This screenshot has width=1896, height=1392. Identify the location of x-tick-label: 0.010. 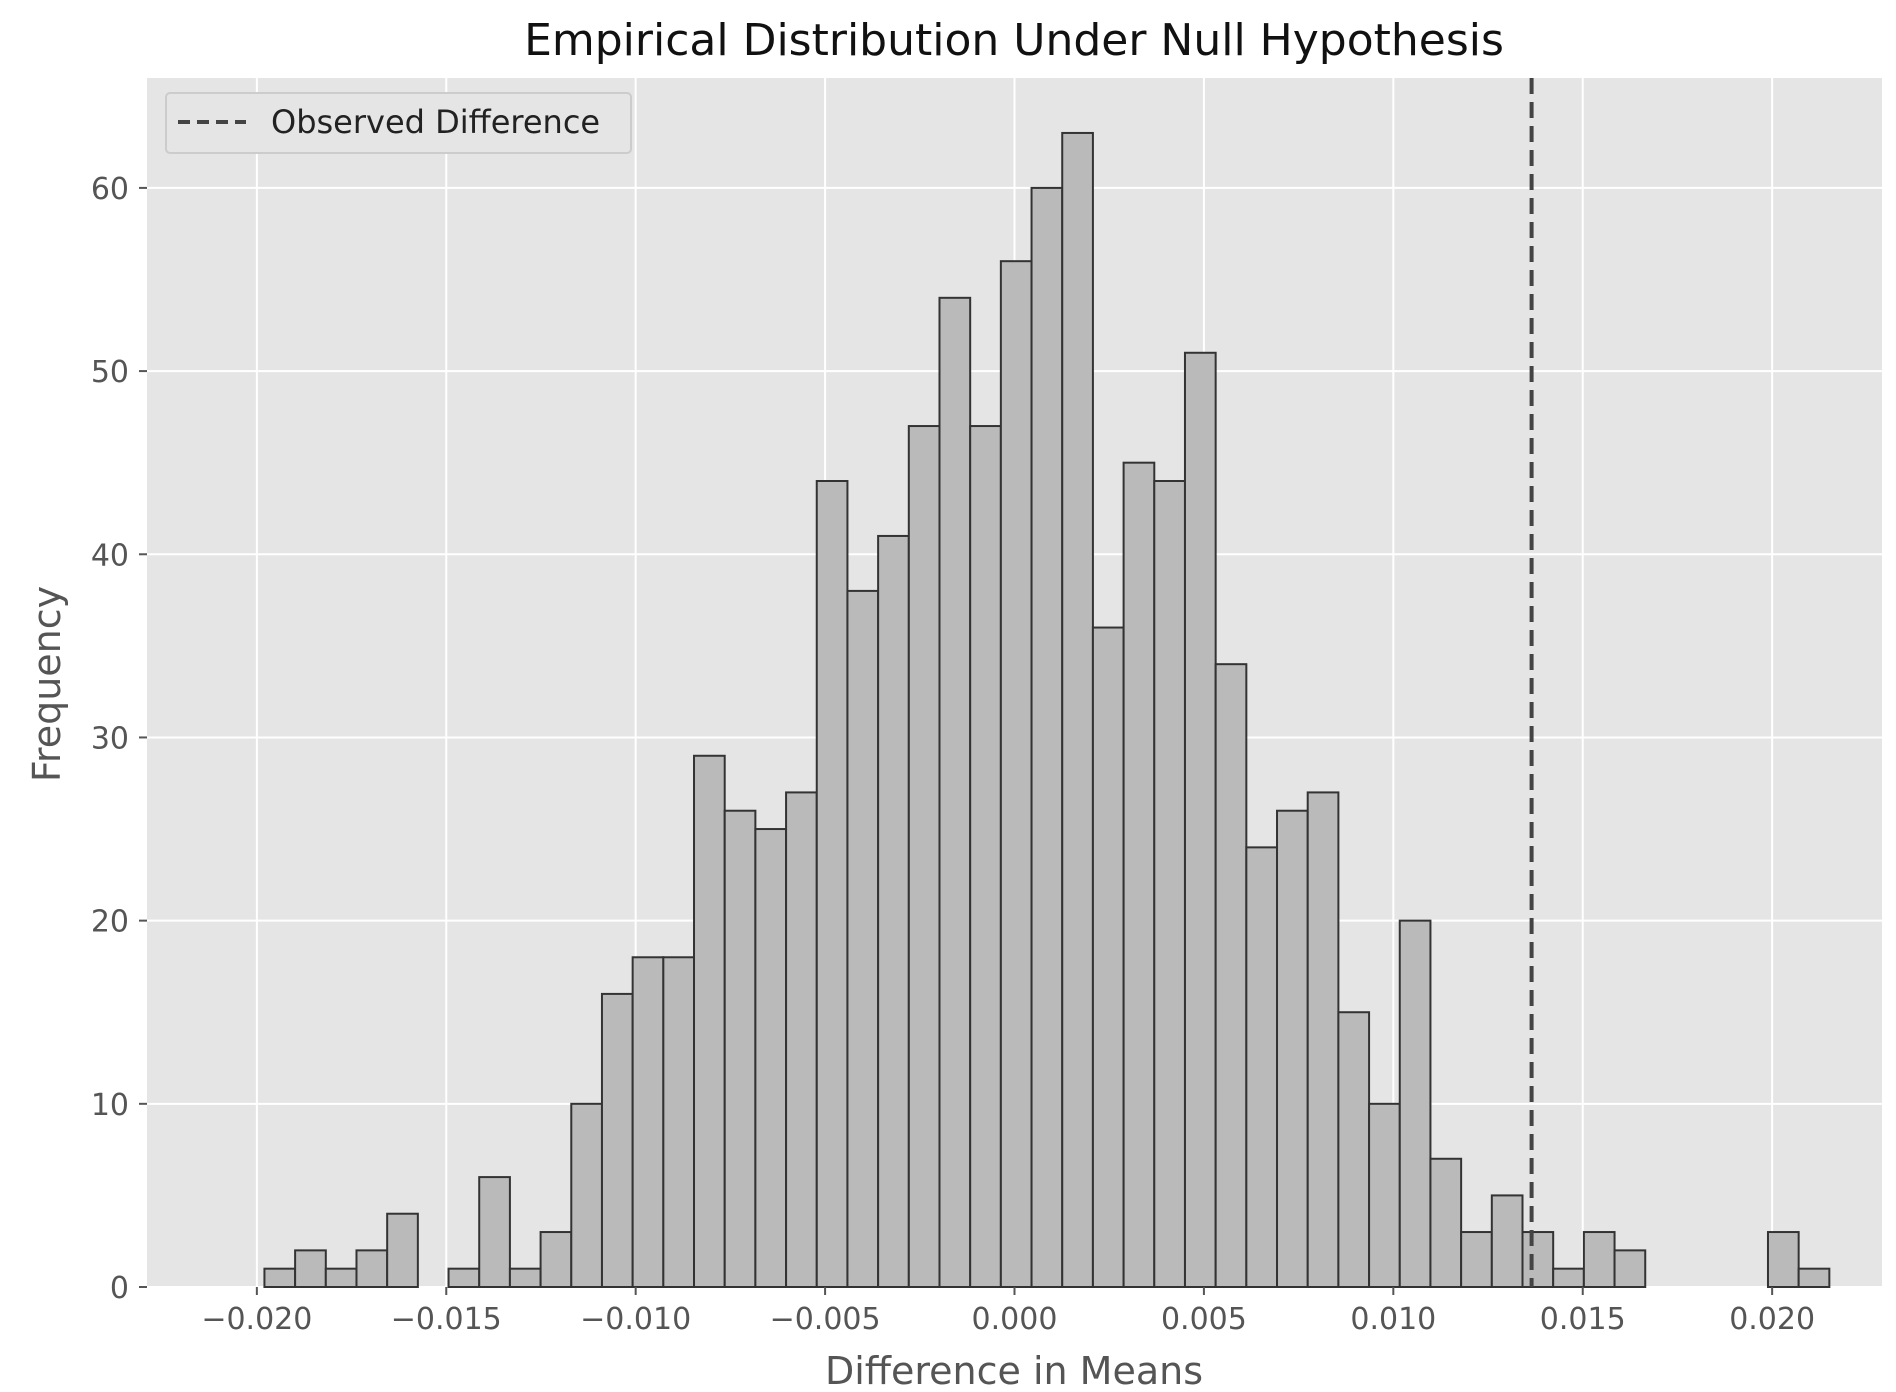
(1393, 1319).